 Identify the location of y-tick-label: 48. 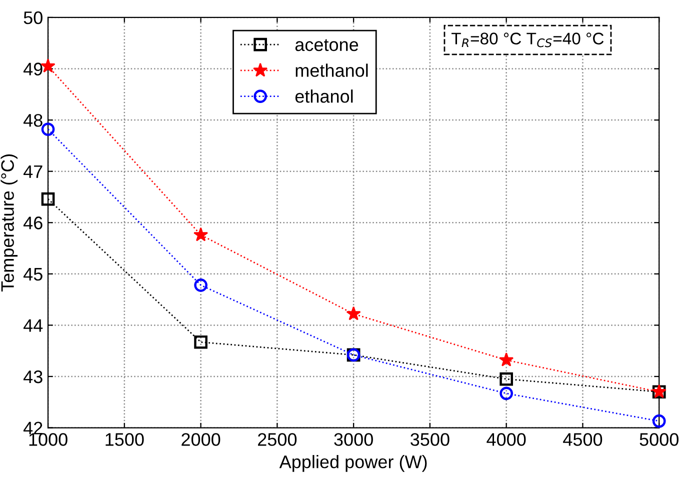
(32, 120).